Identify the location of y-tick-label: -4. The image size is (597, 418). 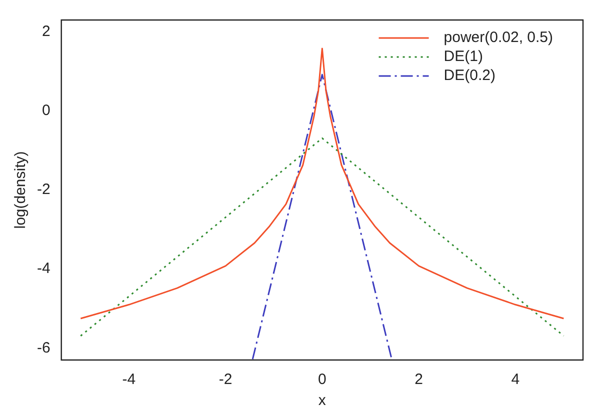
(43, 269).